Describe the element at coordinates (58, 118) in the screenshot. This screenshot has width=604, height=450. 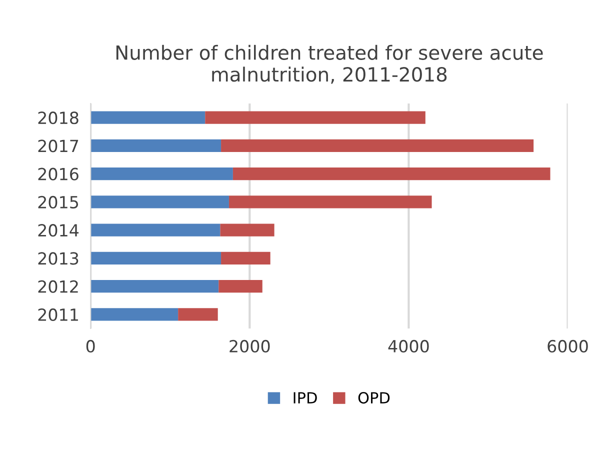
I see `y-tick-label: 2018` at that location.